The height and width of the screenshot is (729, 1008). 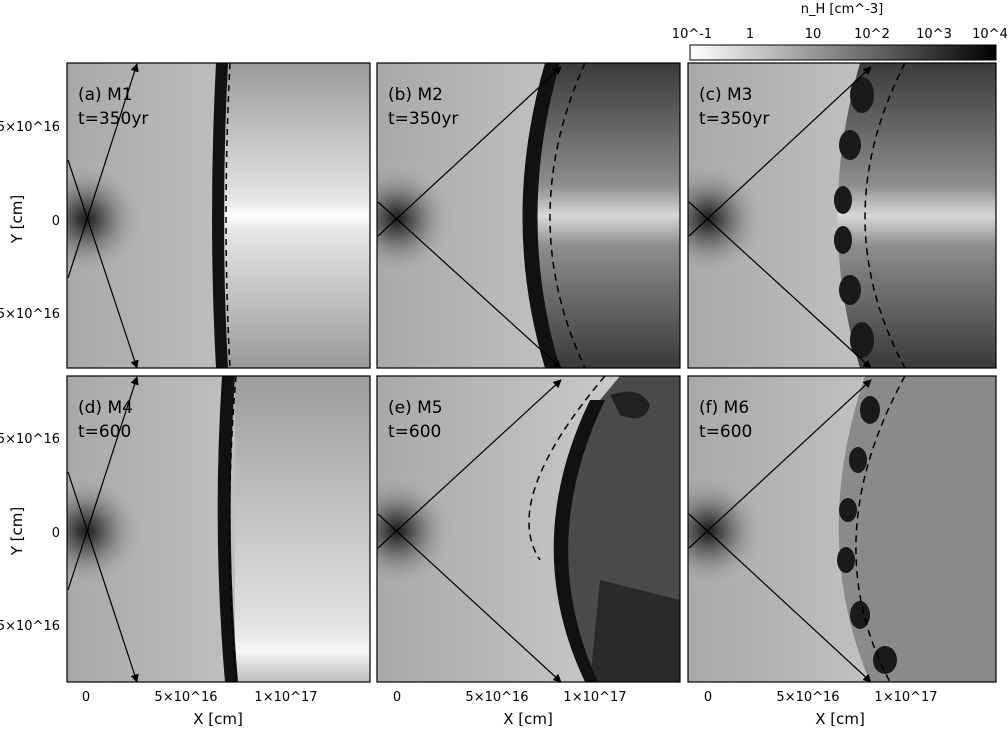 I want to click on y-axis-bottom: 5×10^16 0 −5×10^16 Y [cm], so click(x=30, y=533).